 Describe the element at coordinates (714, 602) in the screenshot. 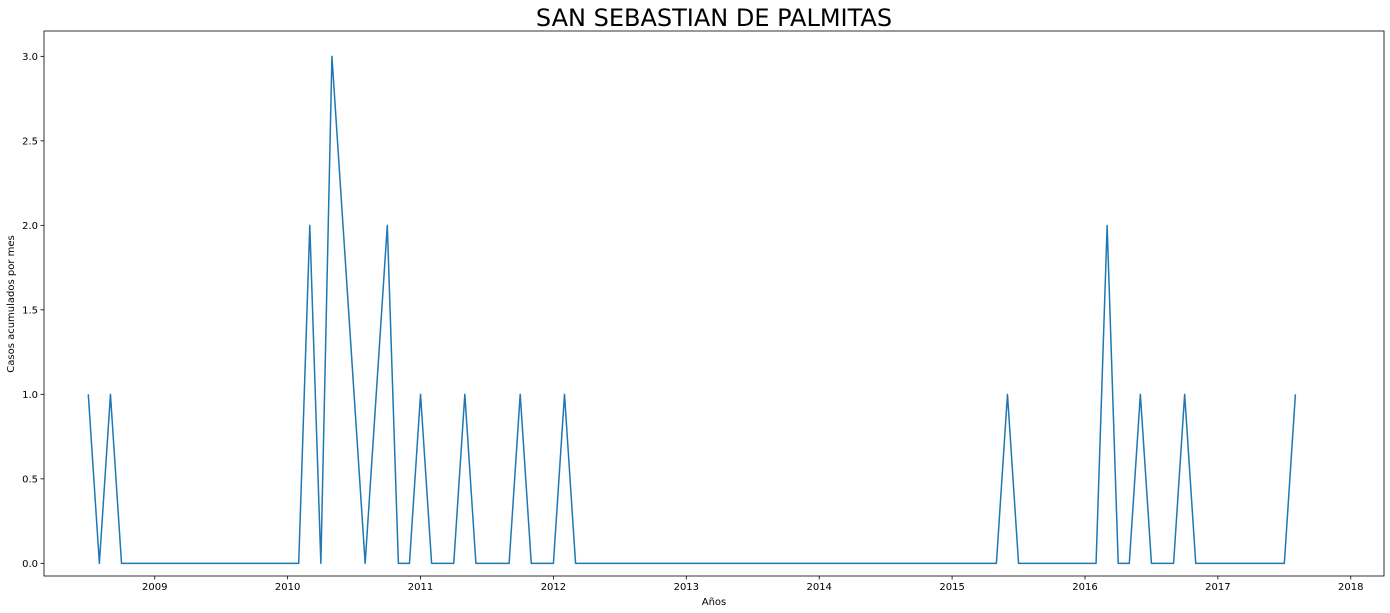

I see `x-axis-label: Años` at that location.